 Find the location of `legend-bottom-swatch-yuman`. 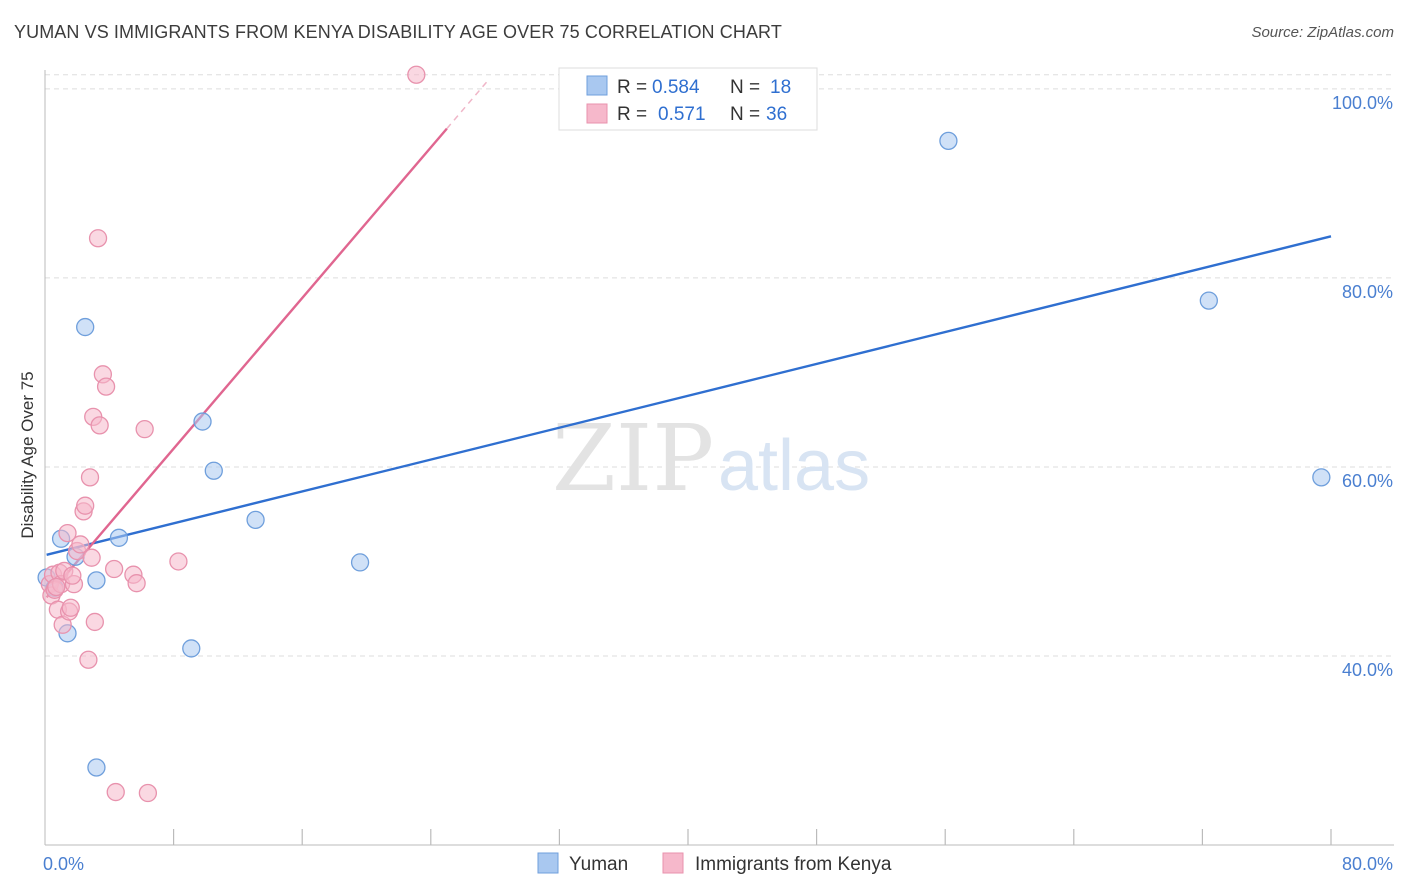

legend-bottom-swatch-yuman is located at coordinates (548, 863).